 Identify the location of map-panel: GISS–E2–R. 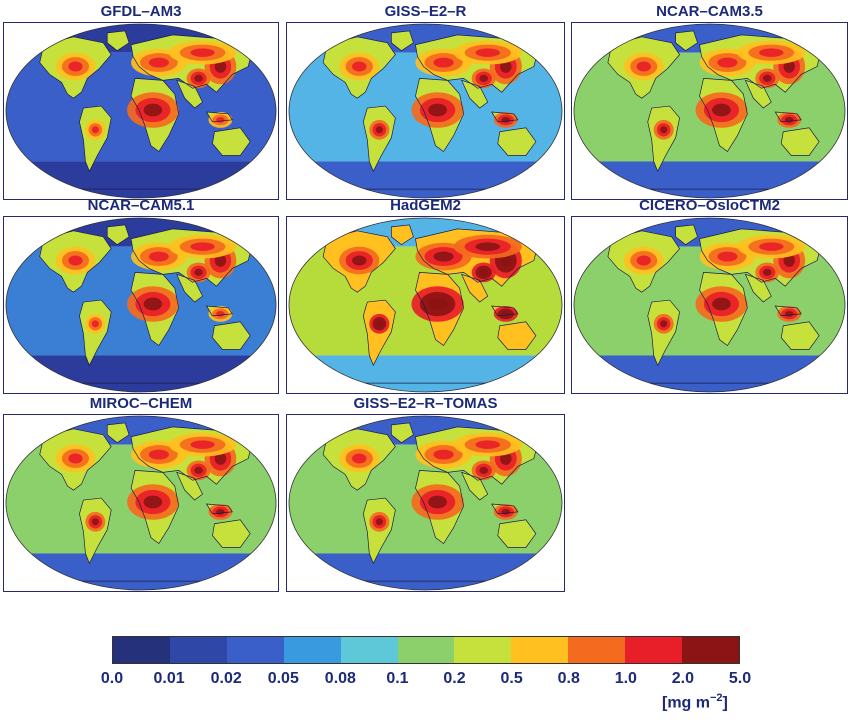
(425, 101).